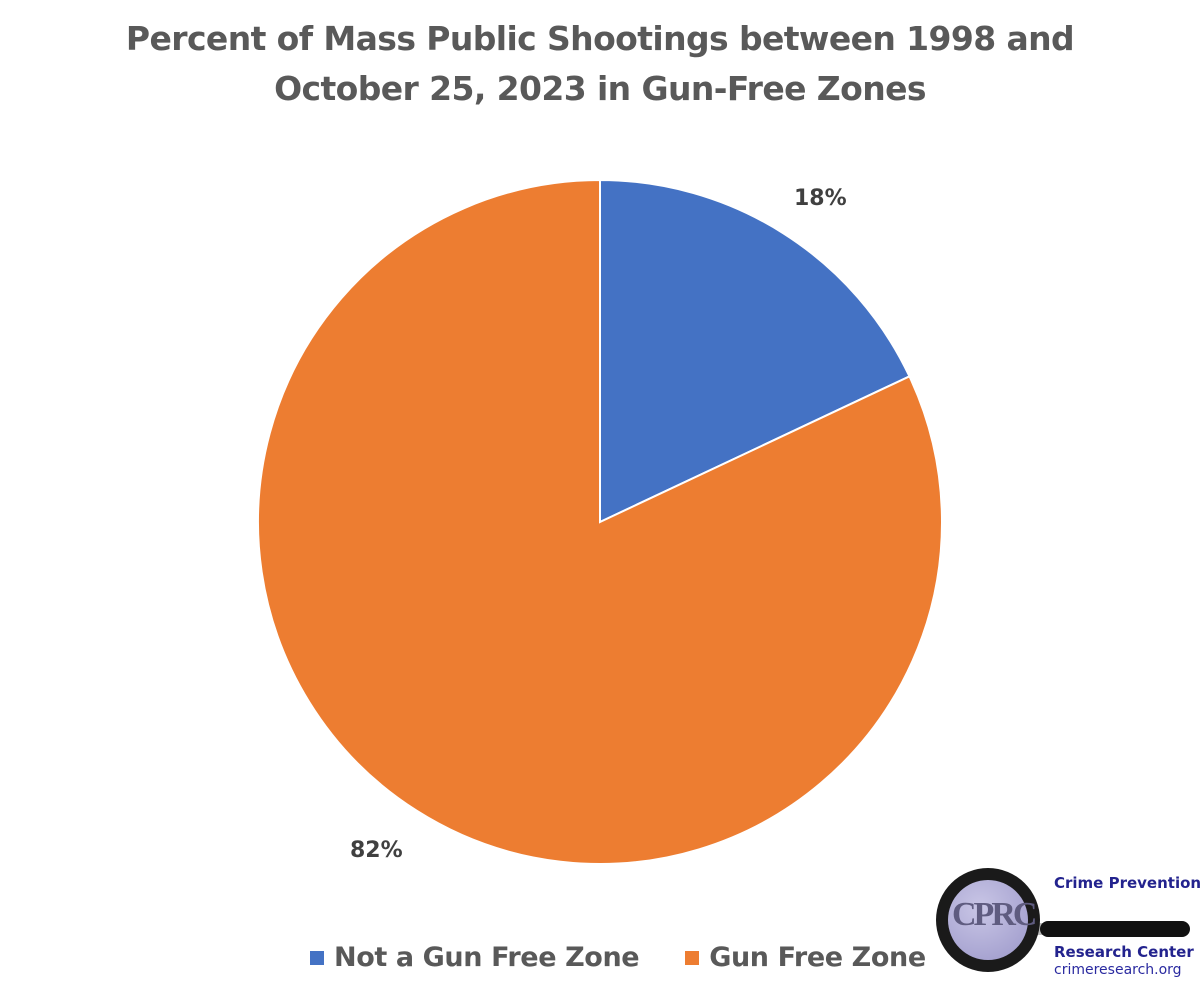 The image size is (1200, 993). Describe the element at coordinates (487, 957) in the screenshot. I see `legend-label: Not a Gun Free Zone` at that location.